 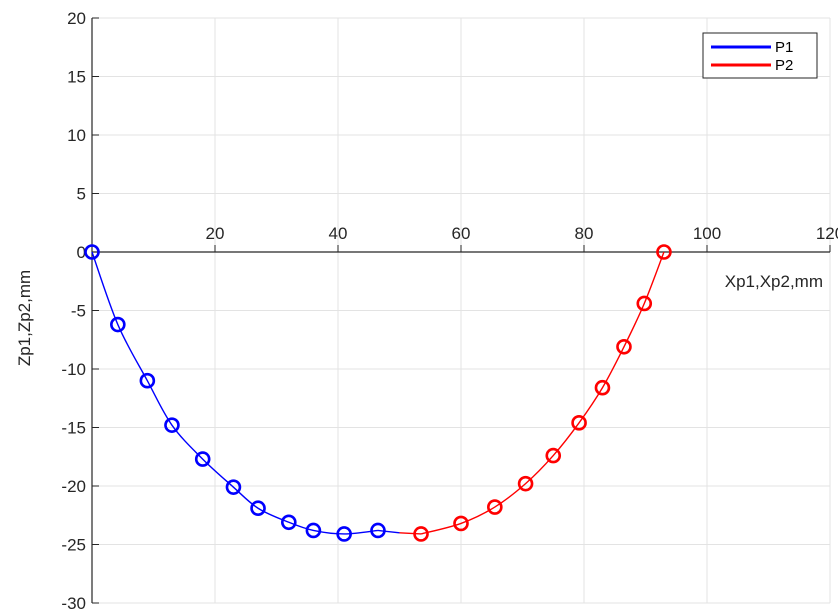 What do you see at coordinates (24, 318) in the screenshot?
I see `y-axis-label: Zp1,Zp2,mm` at bounding box center [24, 318].